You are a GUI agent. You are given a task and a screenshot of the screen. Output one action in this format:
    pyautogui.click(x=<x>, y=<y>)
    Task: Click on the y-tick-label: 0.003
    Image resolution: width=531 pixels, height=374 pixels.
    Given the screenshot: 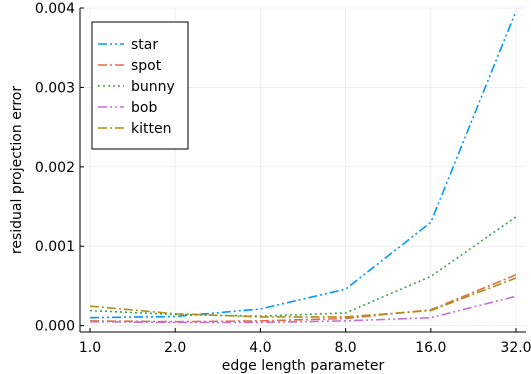 What is the action you would take?
    pyautogui.click(x=55, y=88)
    